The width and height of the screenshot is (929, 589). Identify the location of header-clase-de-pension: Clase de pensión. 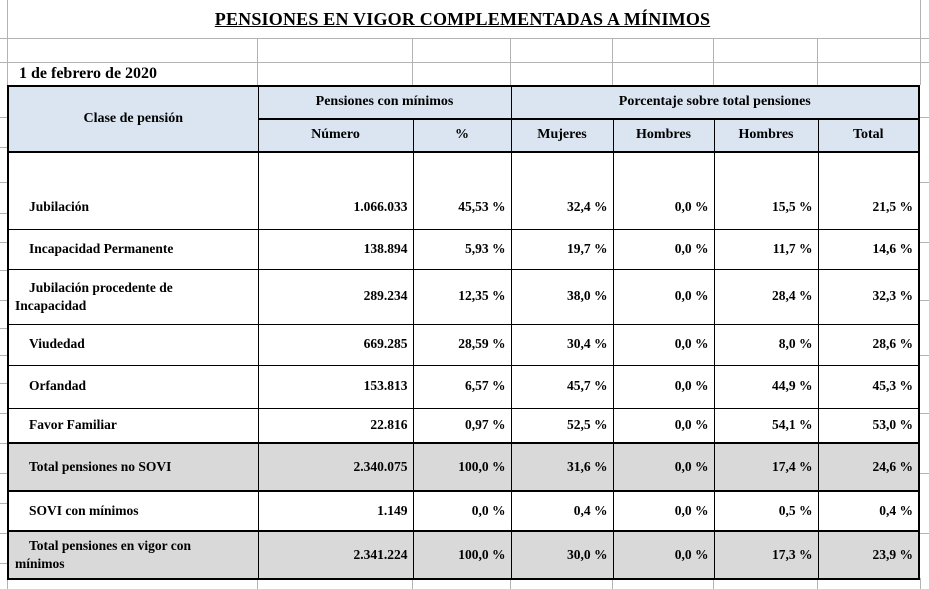
(133, 119).